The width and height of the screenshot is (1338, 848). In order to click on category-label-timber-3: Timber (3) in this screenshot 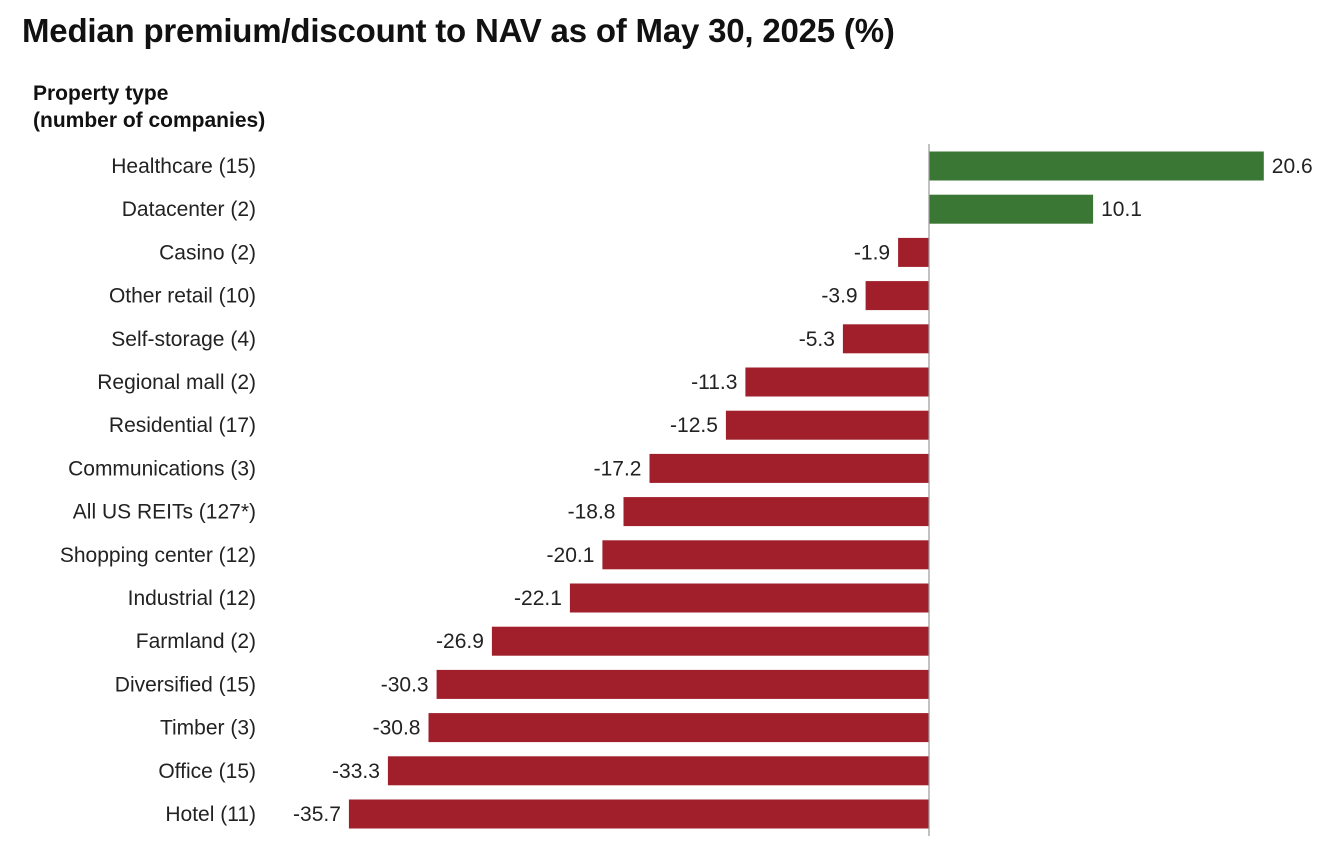, I will do `click(208, 728)`.